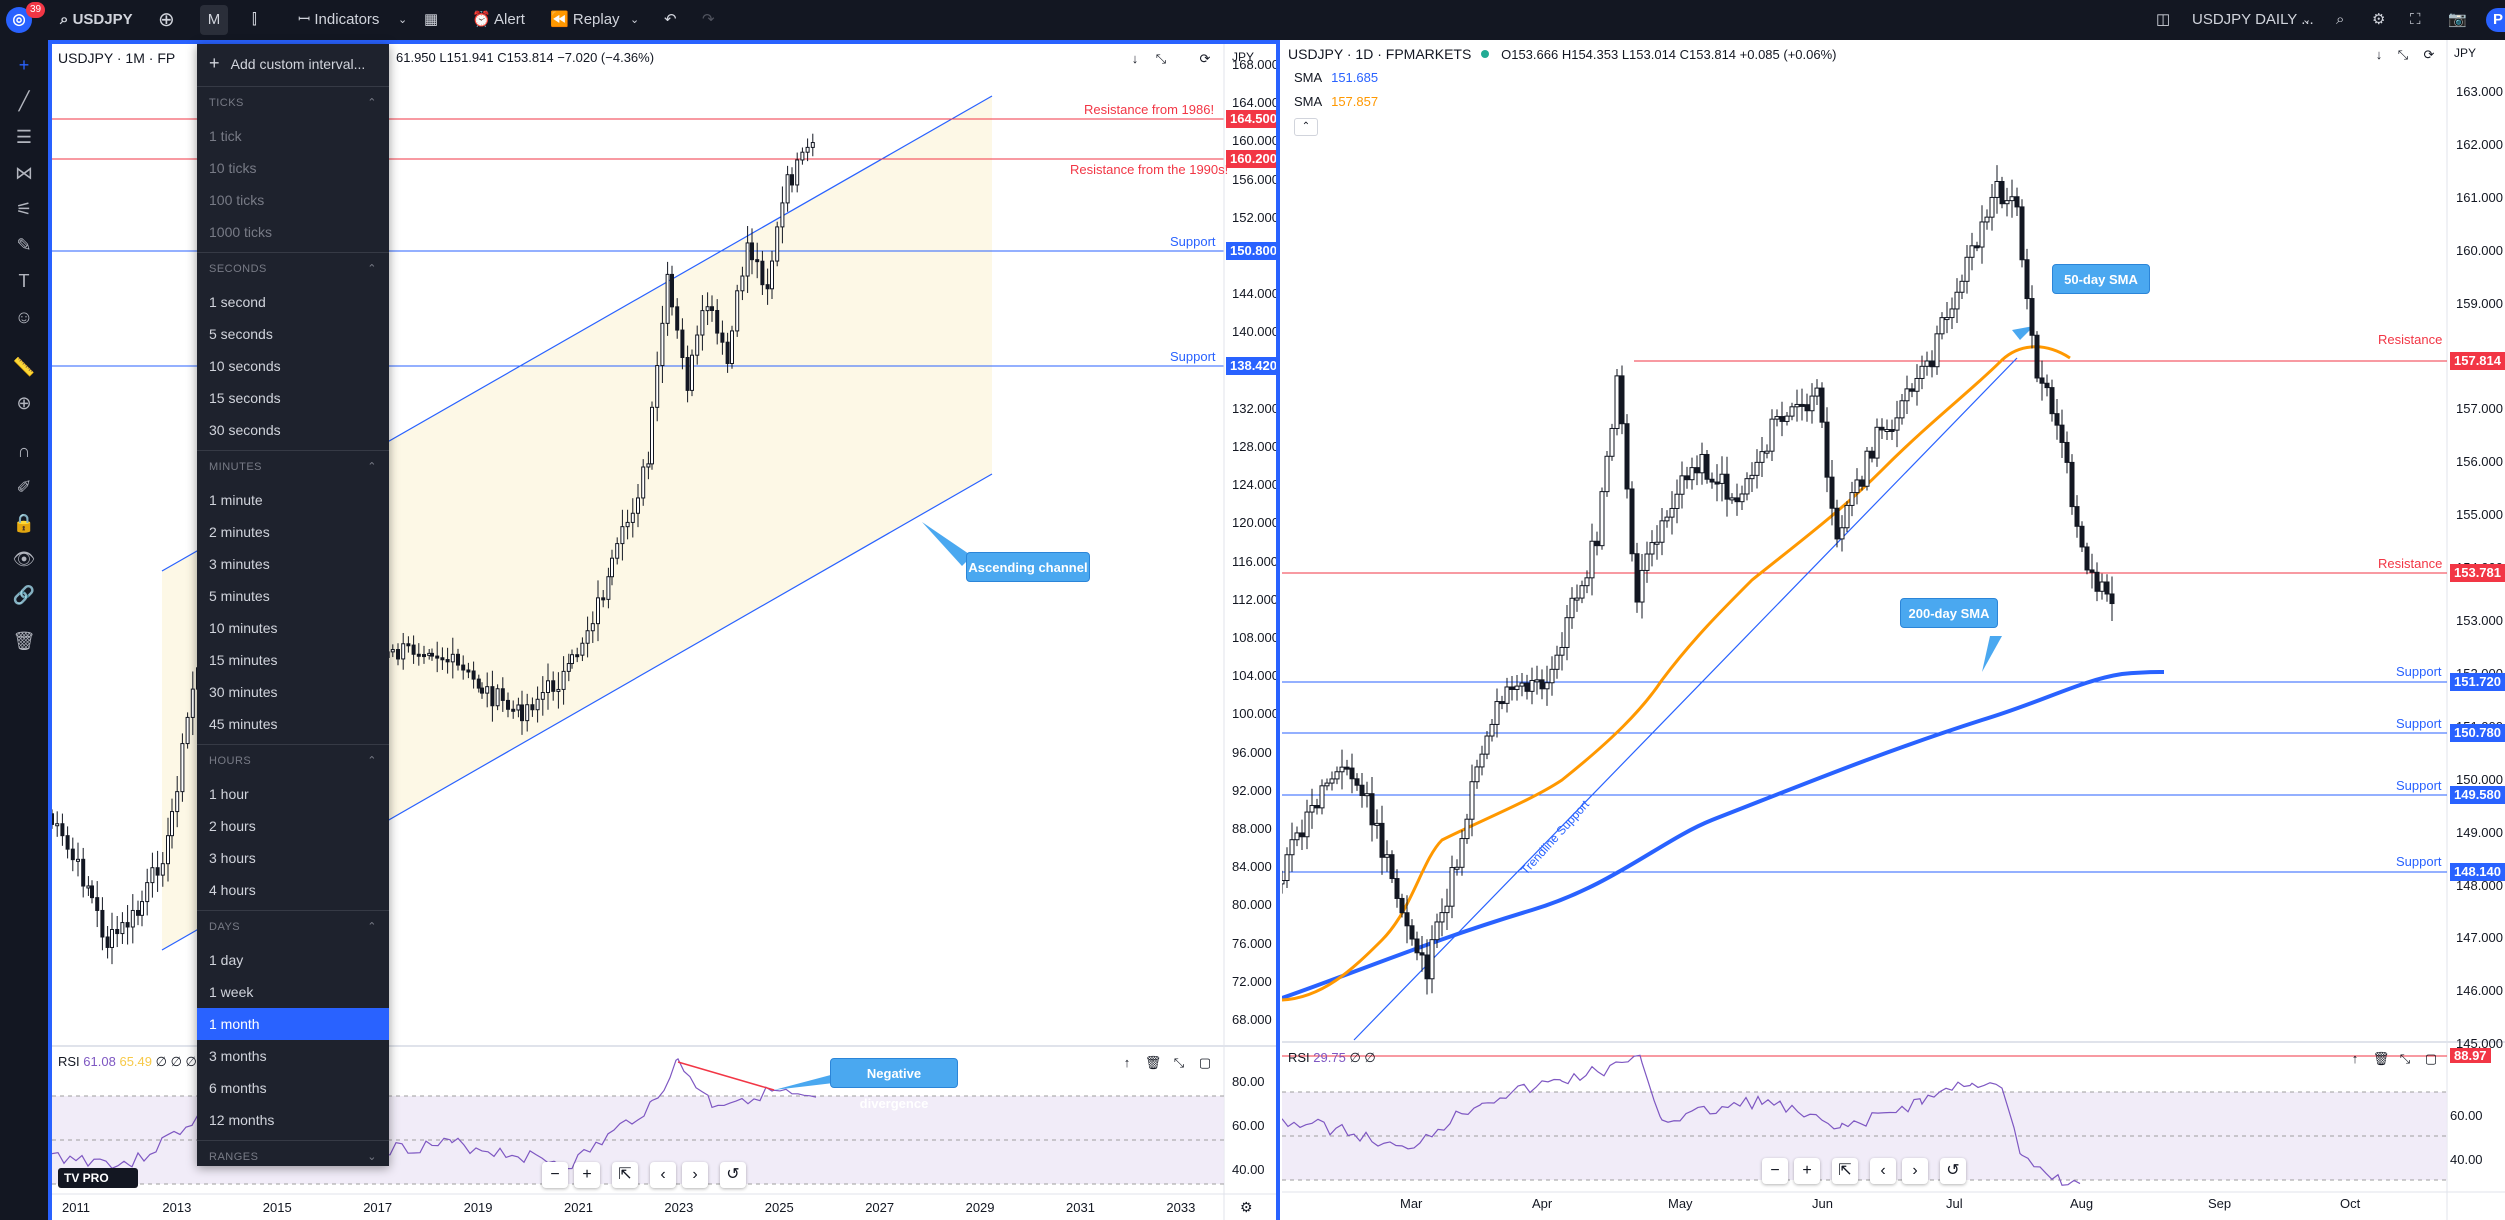 This screenshot has height=1220, width=2505. I want to click on chart-type-button: ⫿, so click(254, 20).